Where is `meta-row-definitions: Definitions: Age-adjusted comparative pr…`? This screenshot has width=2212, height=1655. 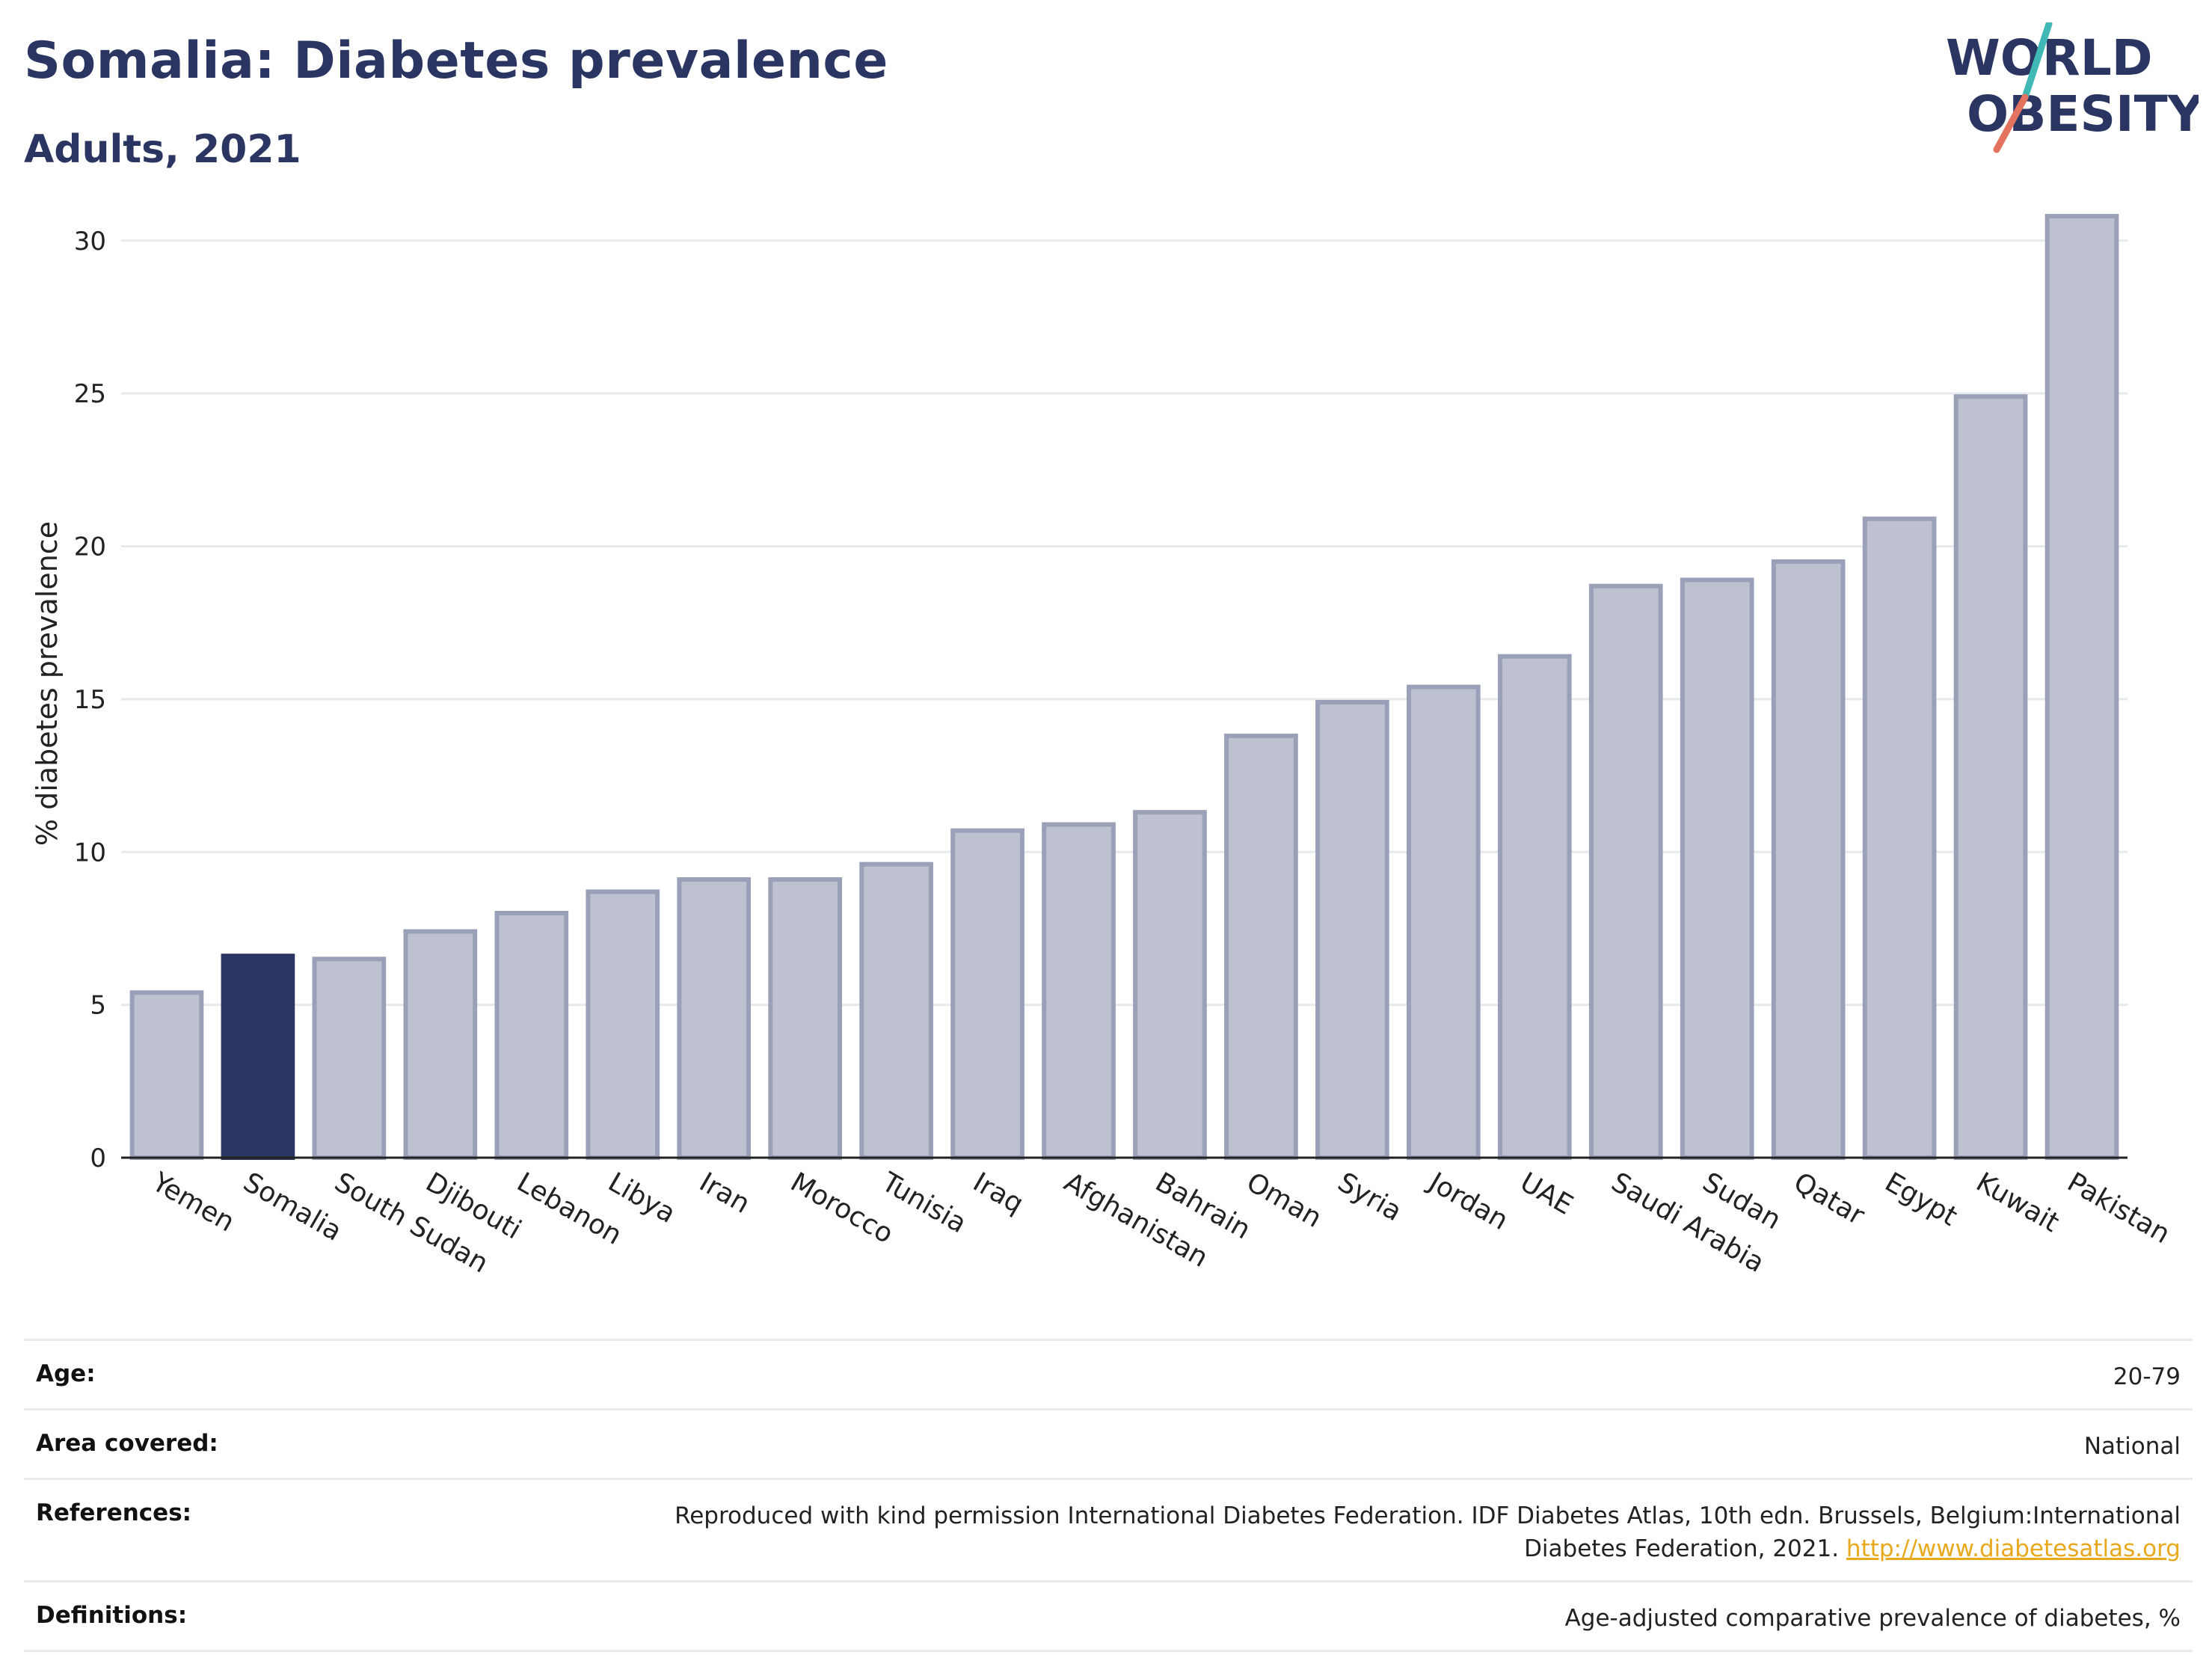 meta-row-definitions: Definitions: Age-adjusted comparative pr… is located at coordinates (1108, 1616).